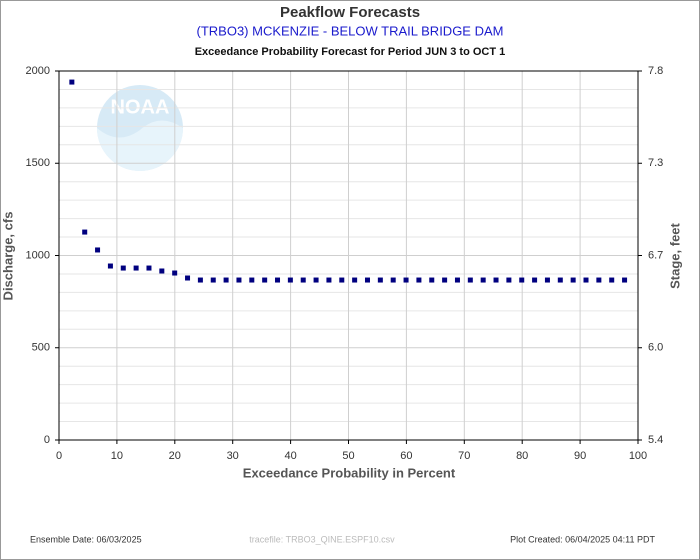 Image resolution: width=700 pixels, height=560 pixels. Describe the element at coordinates (59, 456) in the screenshot. I see `x-tick-label: 0` at that location.